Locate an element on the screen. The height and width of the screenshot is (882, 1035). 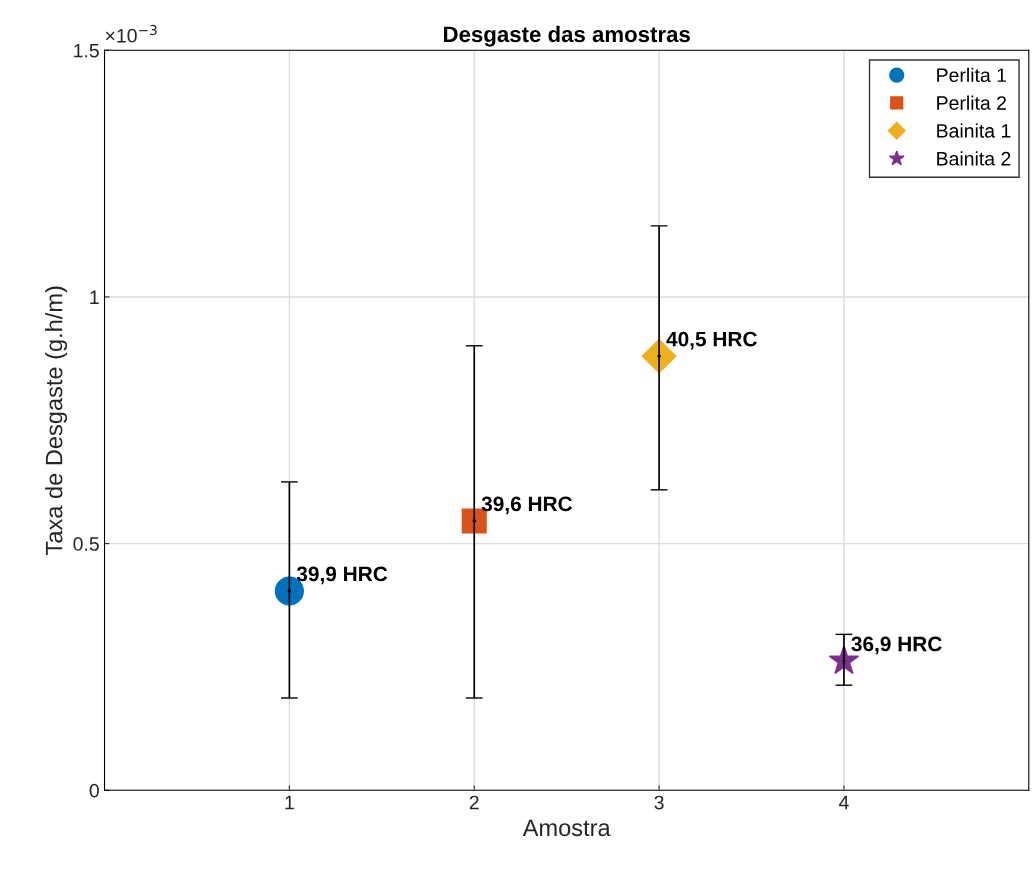
chart-title: Desgaste das amostras is located at coordinates (567, 36).